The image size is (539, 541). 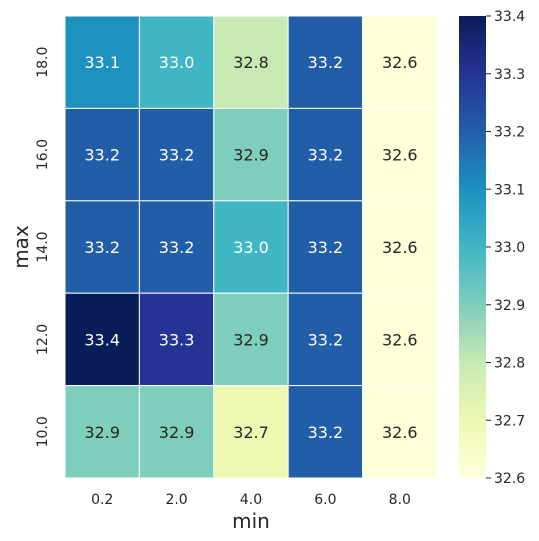 What do you see at coordinates (509, 133) in the screenshot?
I see `colorbar-tick-label: 33.2` at bounding box center [509, 133].